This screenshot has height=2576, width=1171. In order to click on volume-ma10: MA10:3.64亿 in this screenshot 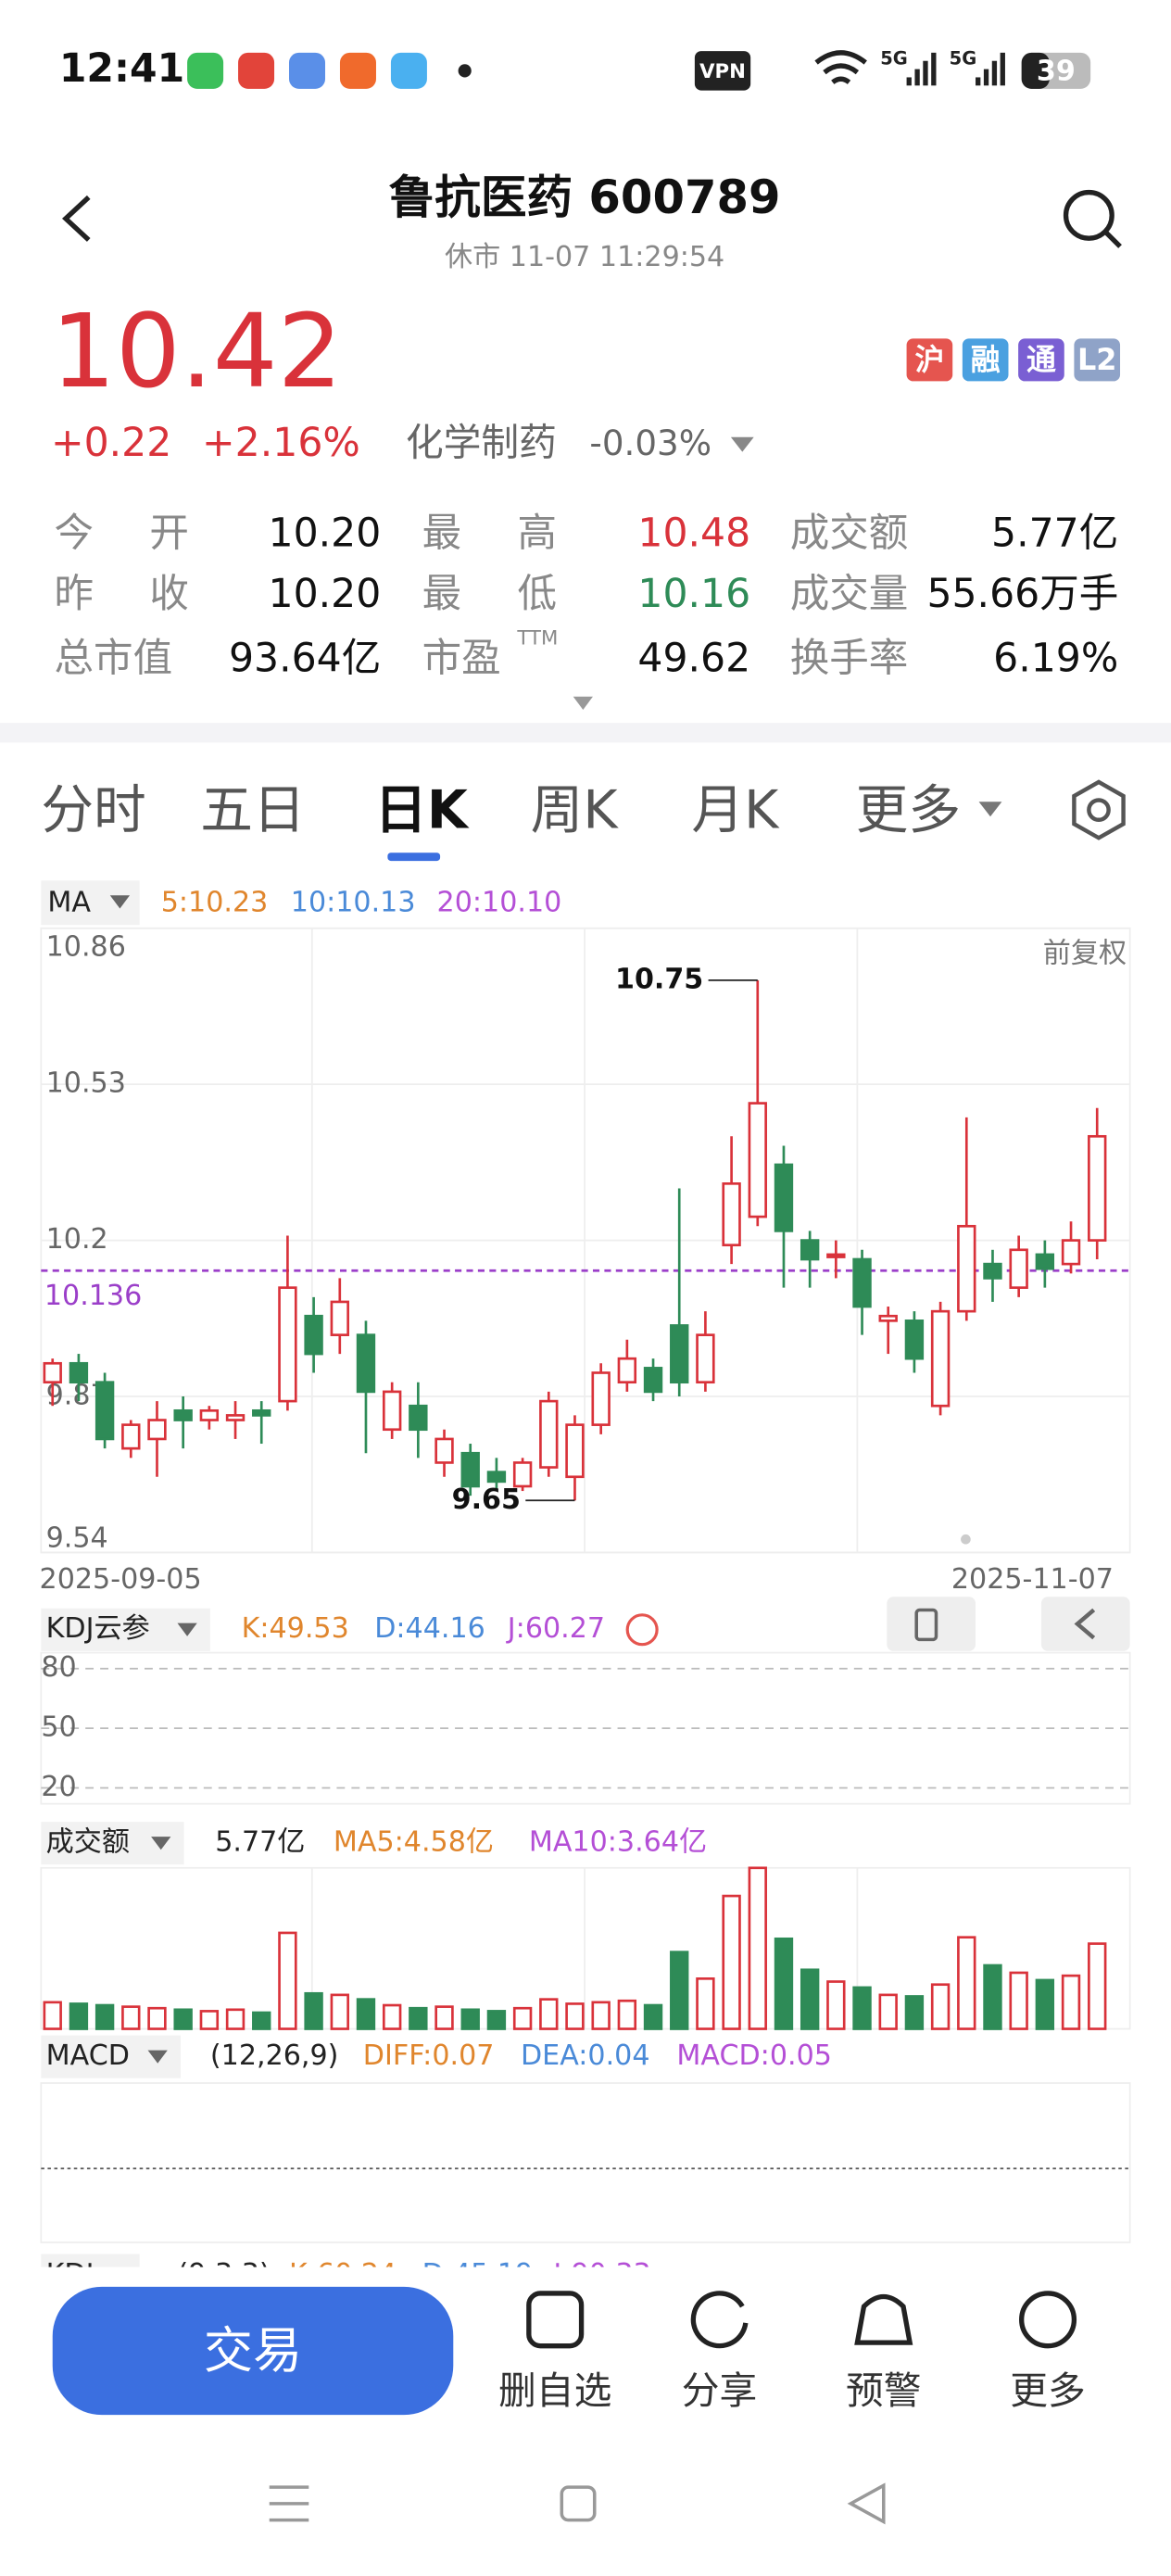, I will do `click(618, 1843)`.